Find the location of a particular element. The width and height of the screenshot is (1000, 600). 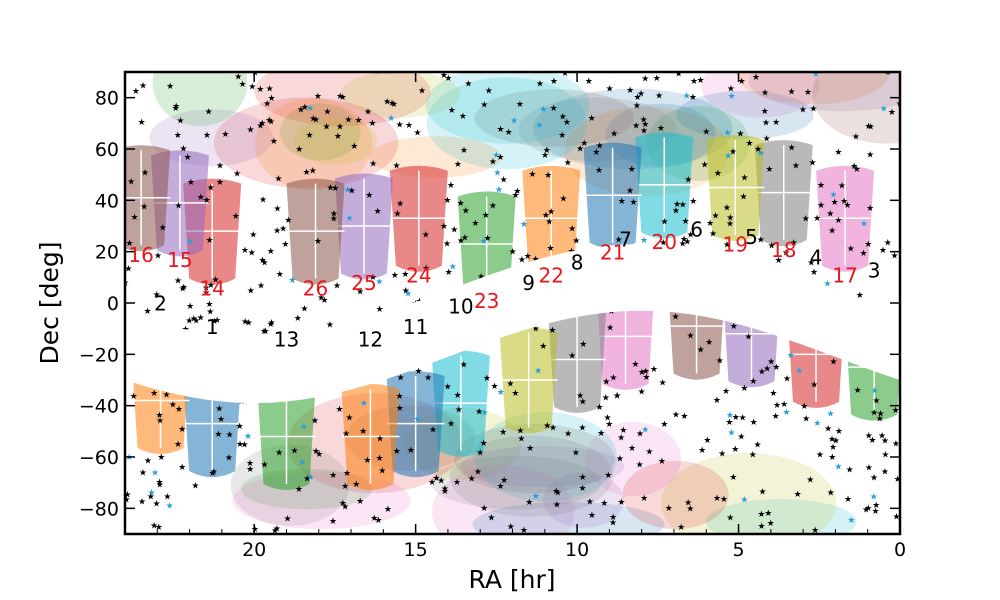

sector-label-21: 21 is located at coordinates (612, 252).